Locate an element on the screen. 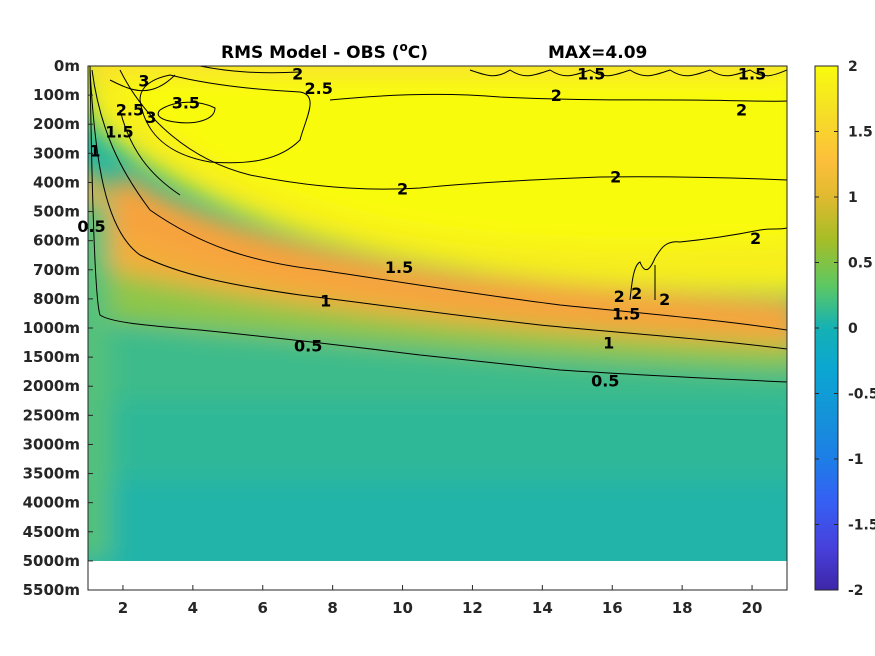 The height and width of the screenshot is (656, 875). y-tick-label: 1000m is located at coordinates (51, 328).